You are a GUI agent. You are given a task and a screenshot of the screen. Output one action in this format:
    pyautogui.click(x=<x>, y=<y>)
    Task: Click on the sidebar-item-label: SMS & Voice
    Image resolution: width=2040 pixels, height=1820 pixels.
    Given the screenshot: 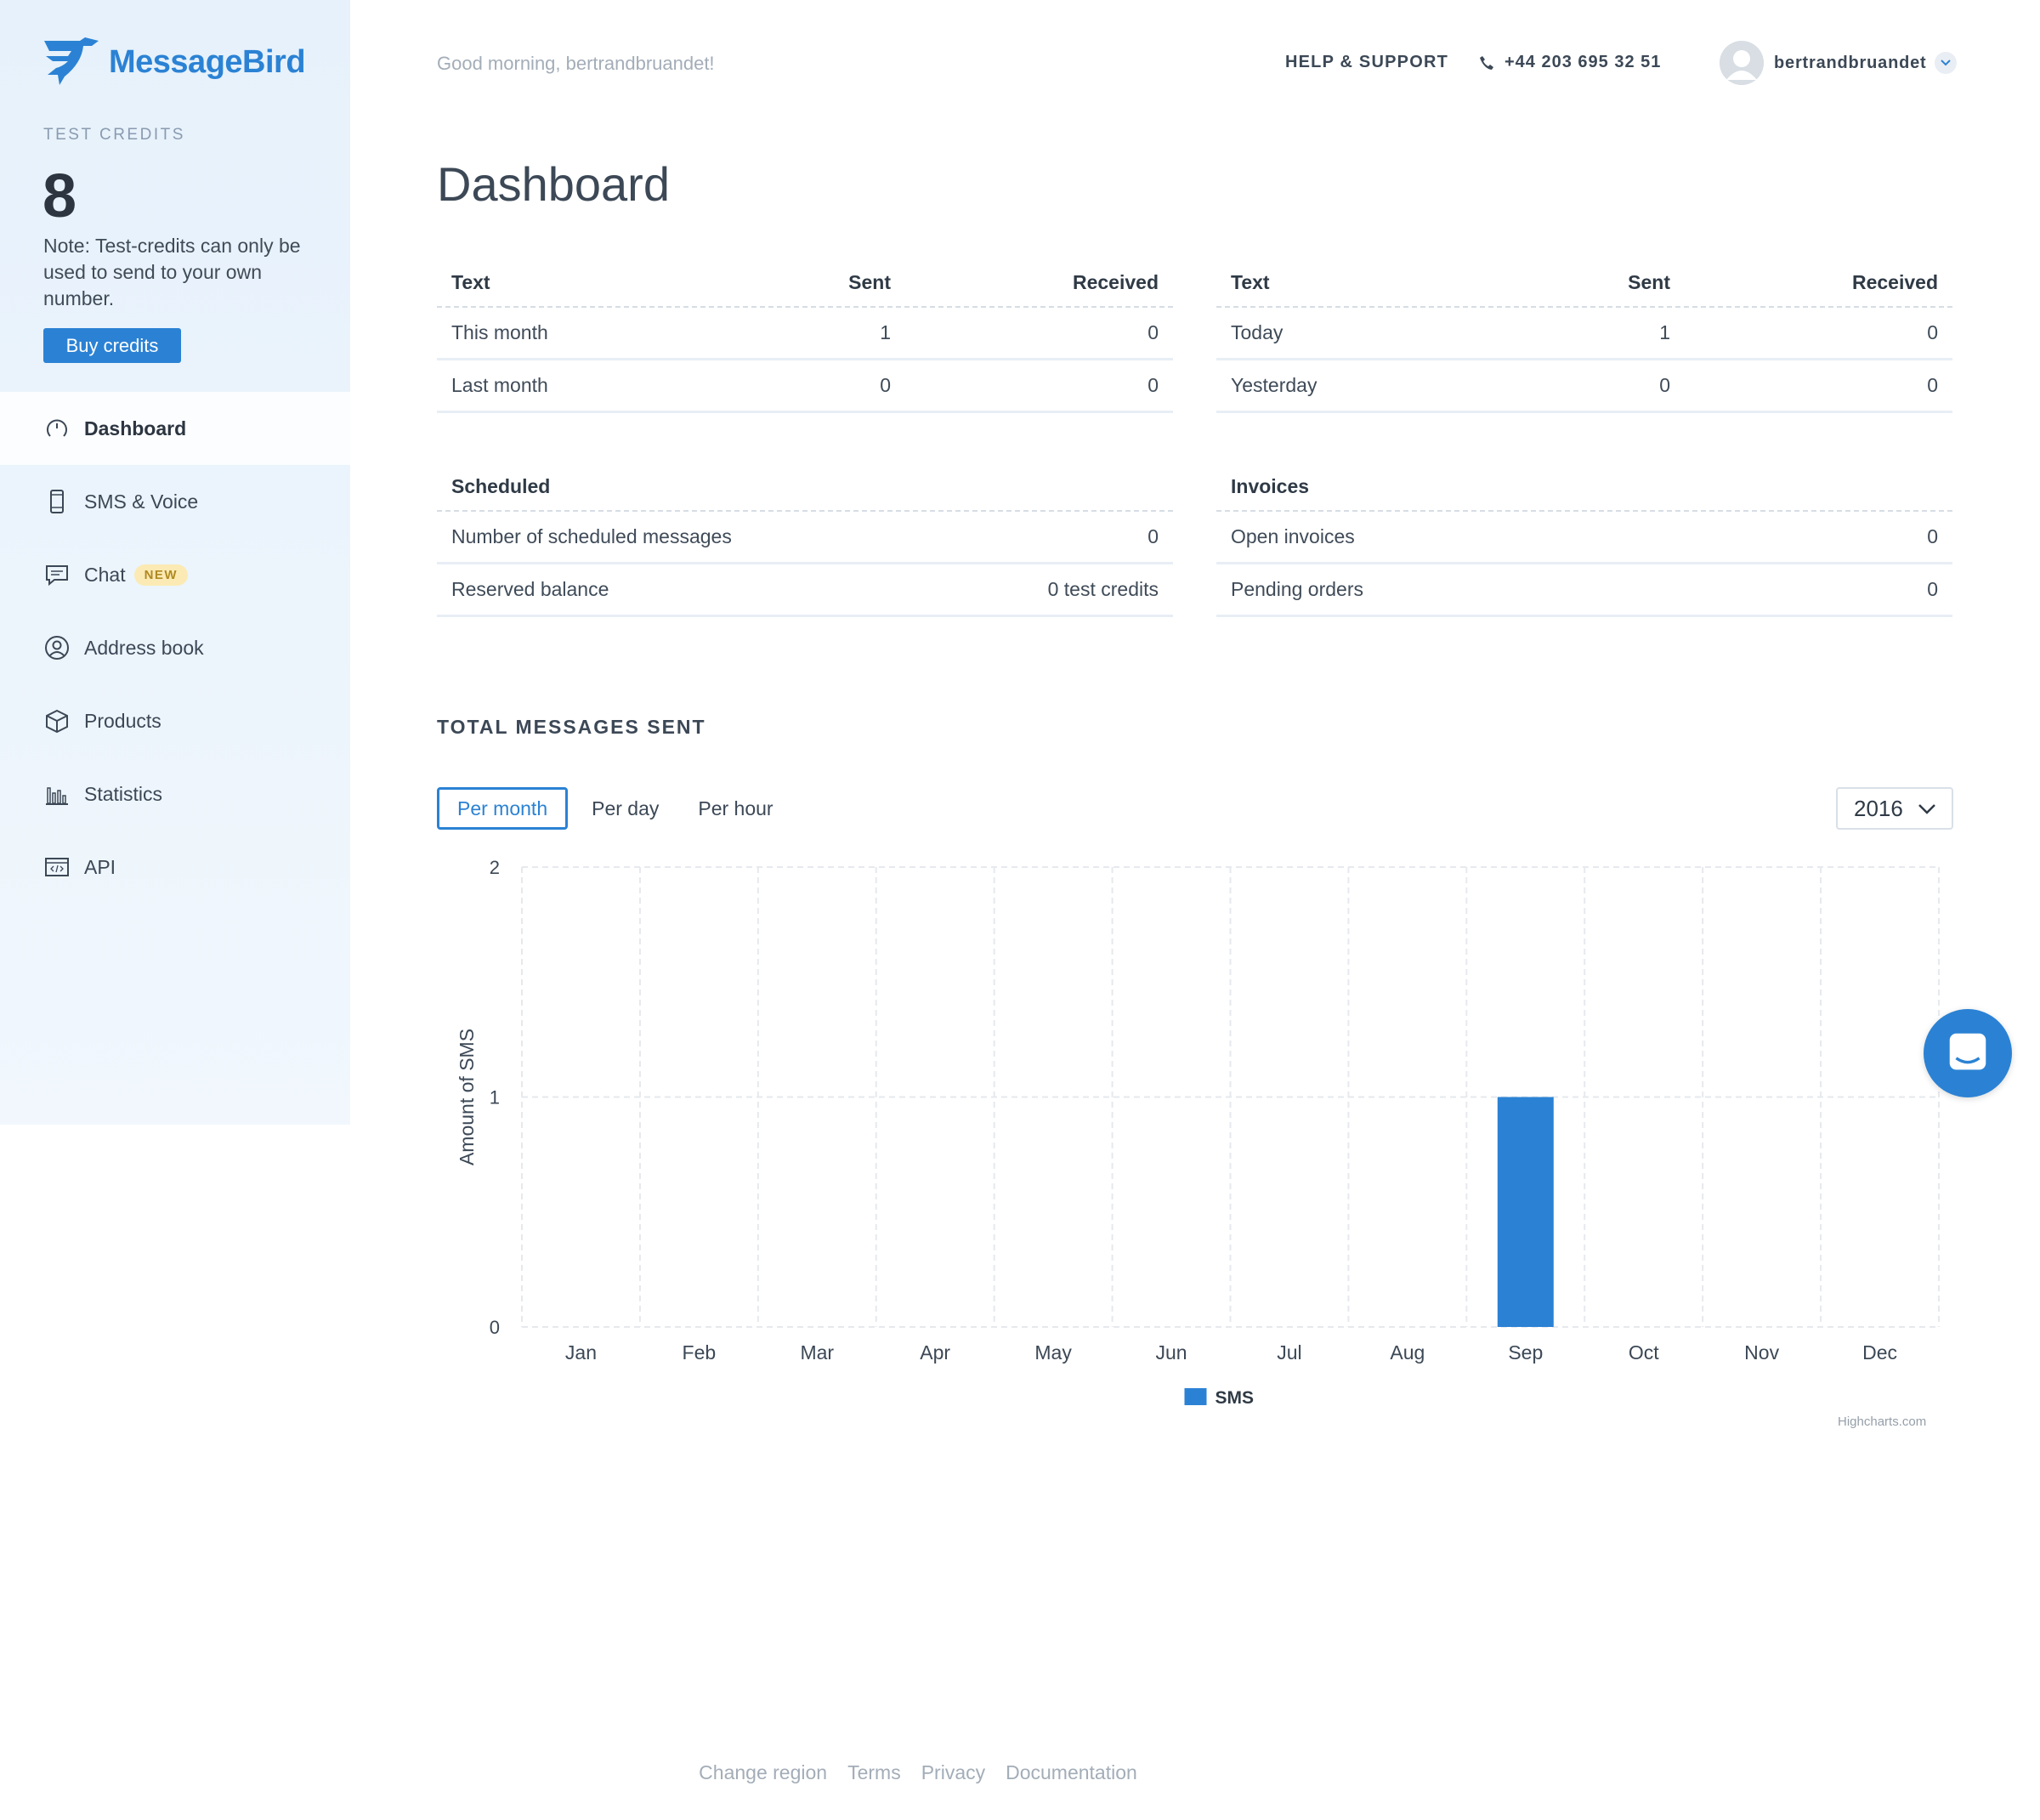 What is the action you would take?
    pyautogui.click(x=141, y=501)
    